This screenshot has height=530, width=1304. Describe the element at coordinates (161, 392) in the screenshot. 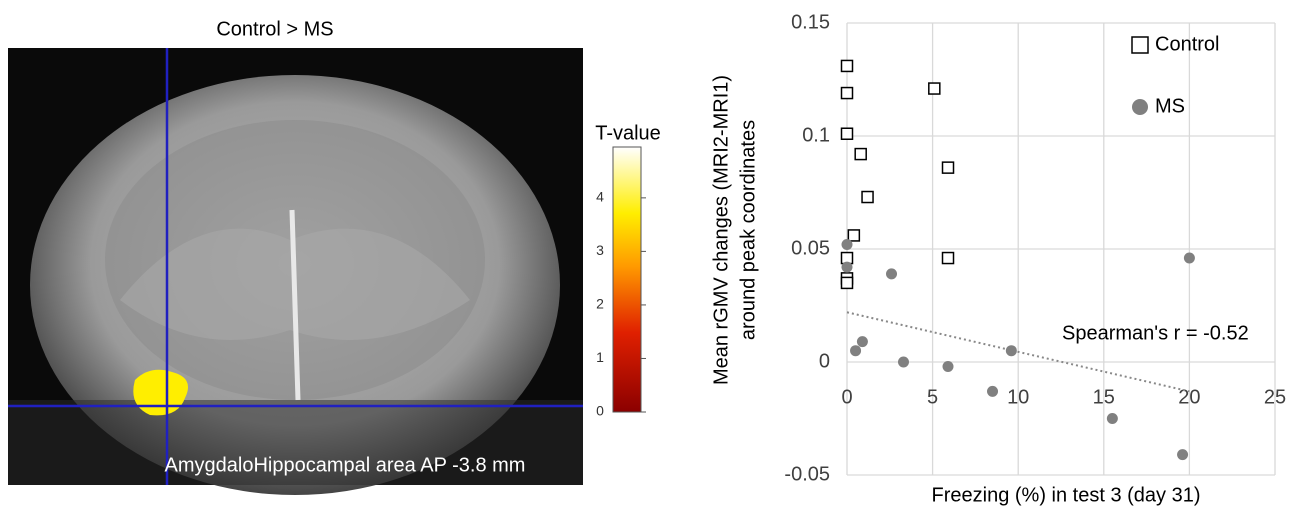

I see `activation-blob` at that location.